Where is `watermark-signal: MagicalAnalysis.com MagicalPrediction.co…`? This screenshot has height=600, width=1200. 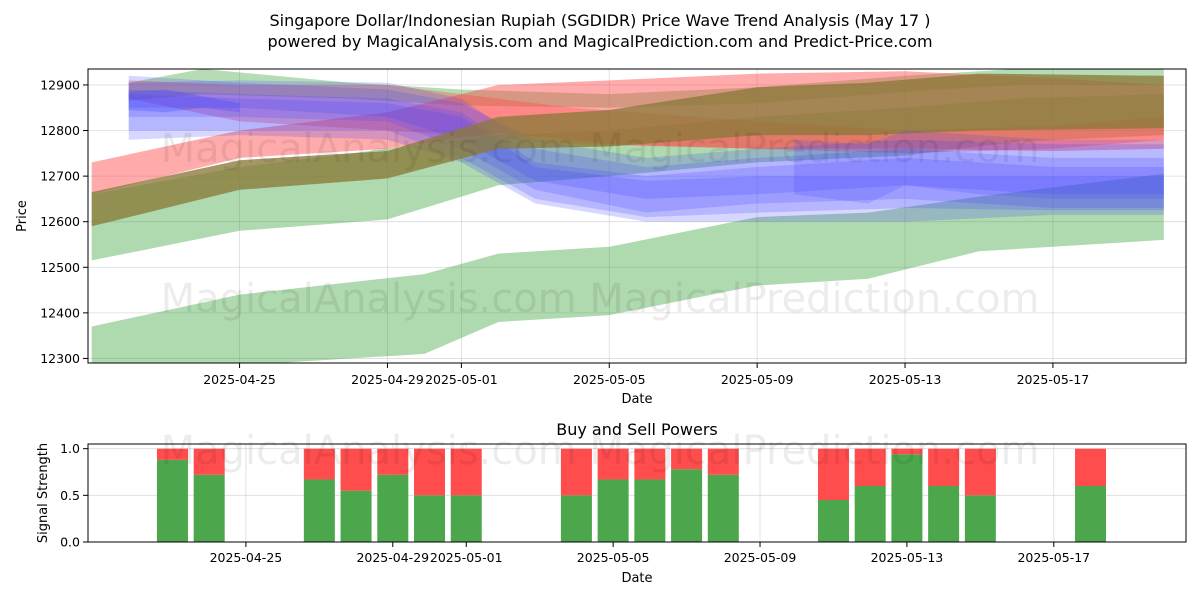
watermark-signal: MagicalAnalysis.com MagicalPrediction.co… is located at coordinates (600, 451).